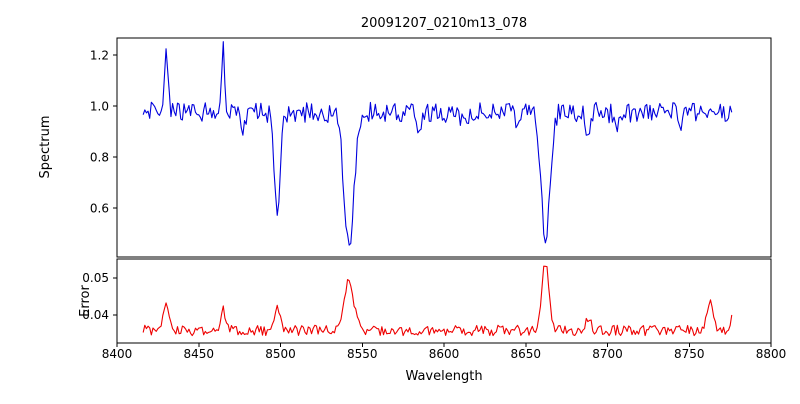 The image size is (800, 404). I want to click on x-tick-label: 8600, so click(444, 354).